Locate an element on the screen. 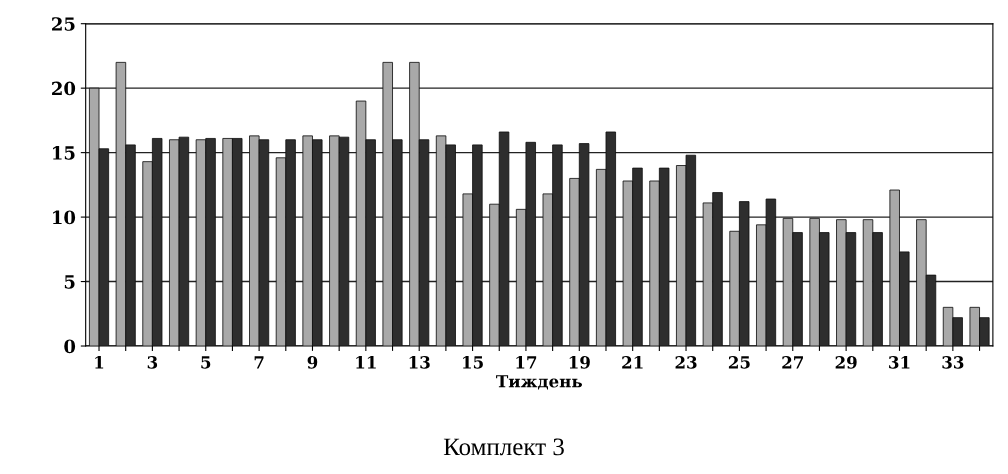 The image size is (1008, 474). x-tick-label: 29 is located at coordinates (846, 362).